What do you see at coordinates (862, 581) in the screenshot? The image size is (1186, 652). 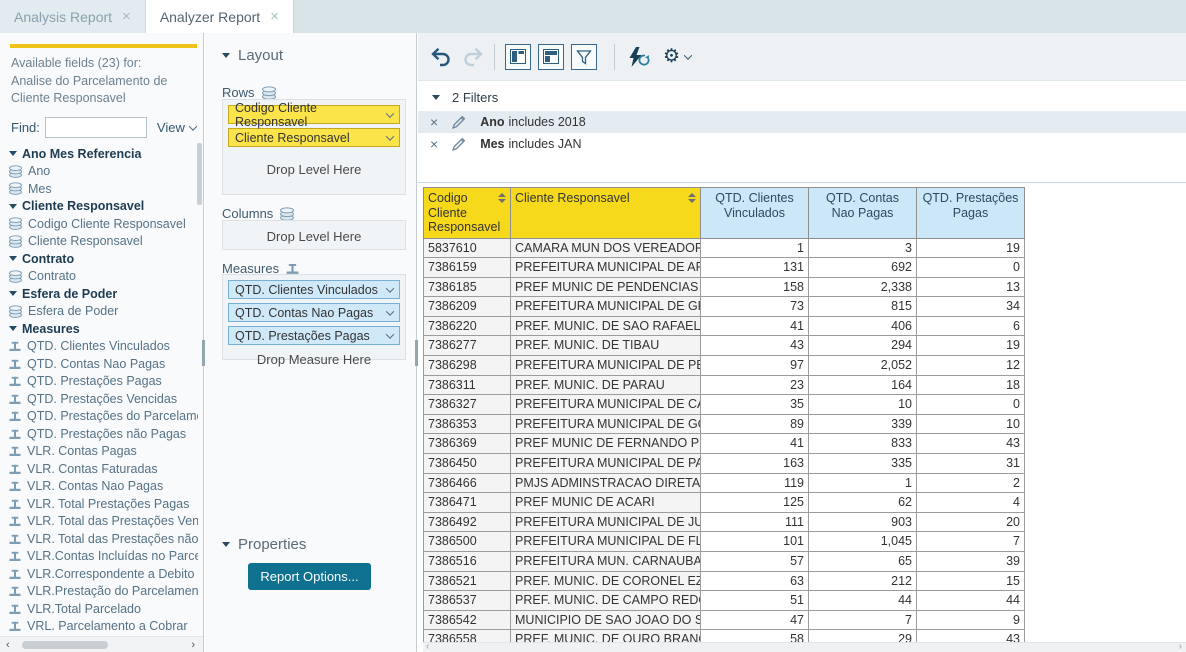 I see `cell-qtd-contas-nao-pagas: 212` at bounding box center [862, 581].